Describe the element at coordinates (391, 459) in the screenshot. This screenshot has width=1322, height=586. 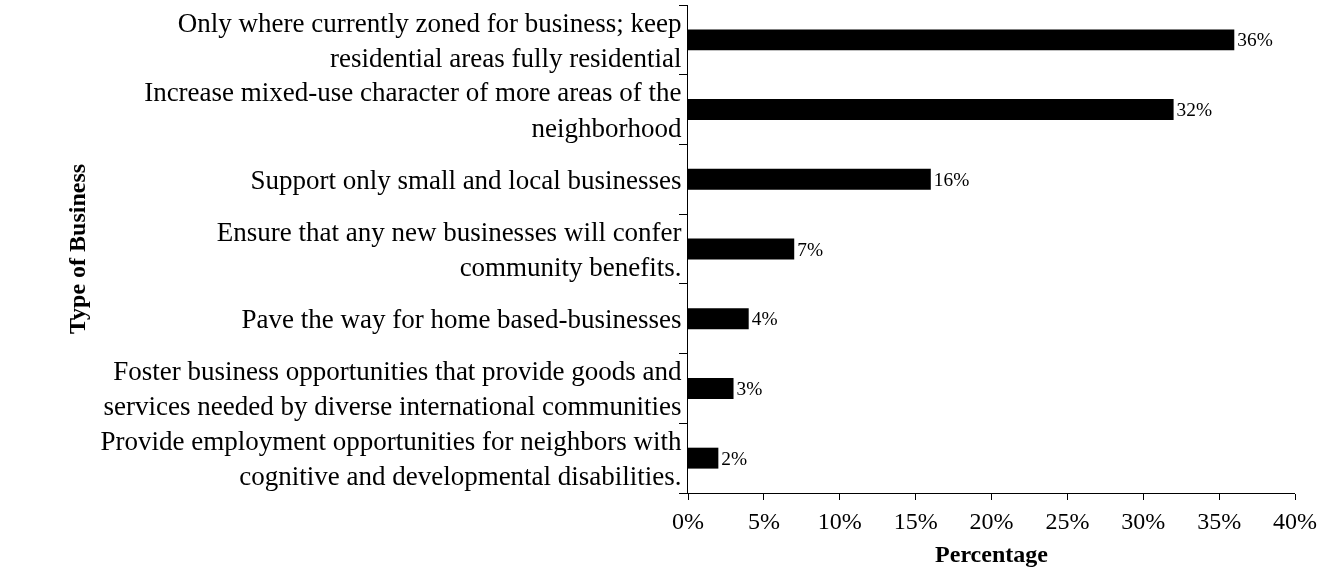
I see `y-tick-label: Provide employment opportunities for neighbors with cognitive and developmental disabilities.` at that location.